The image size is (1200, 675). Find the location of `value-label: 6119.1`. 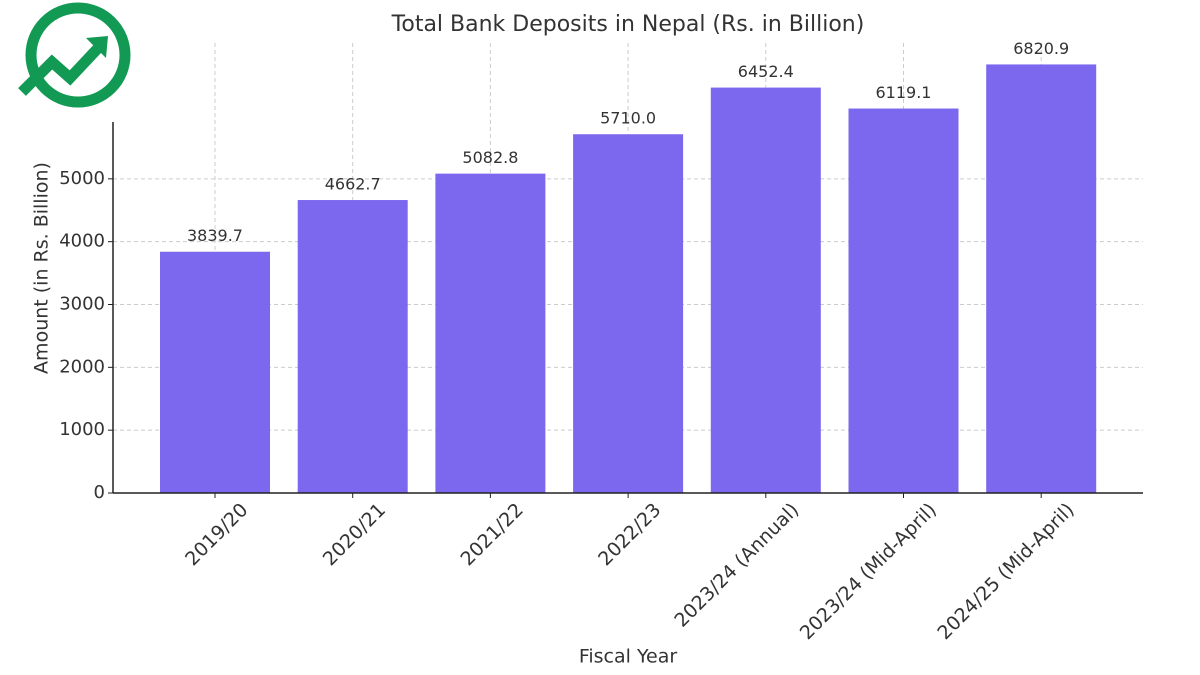

value-label: 6119.1 is located at coordinates (904, 92).